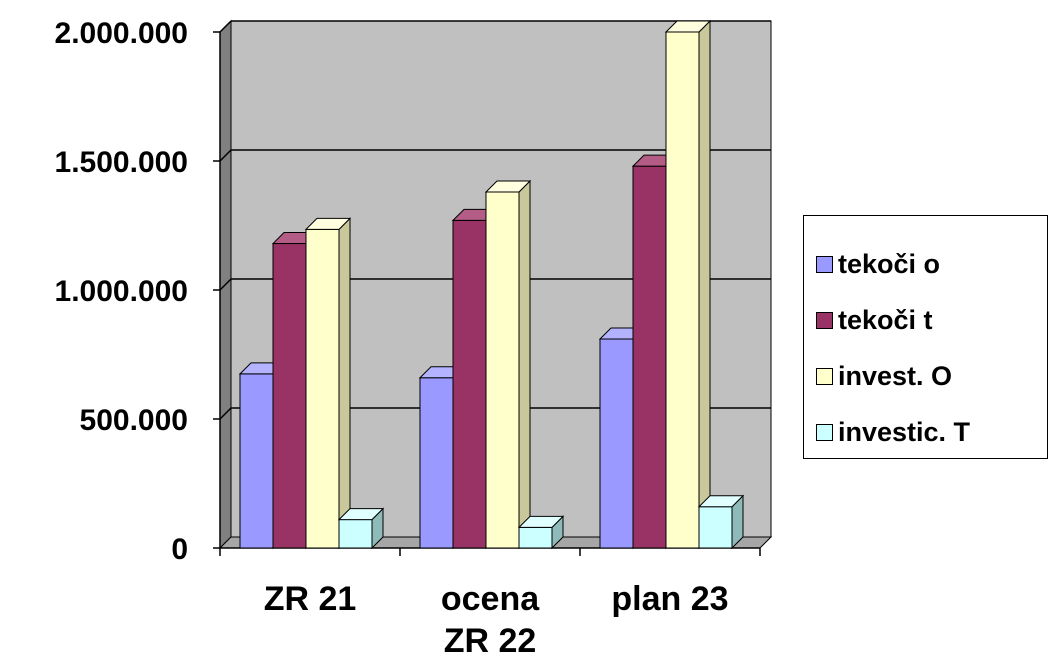 The width and height of the screenshot is (1058, 656). I want to click on y-tick-label: 2.000.000, so click(121, 33).